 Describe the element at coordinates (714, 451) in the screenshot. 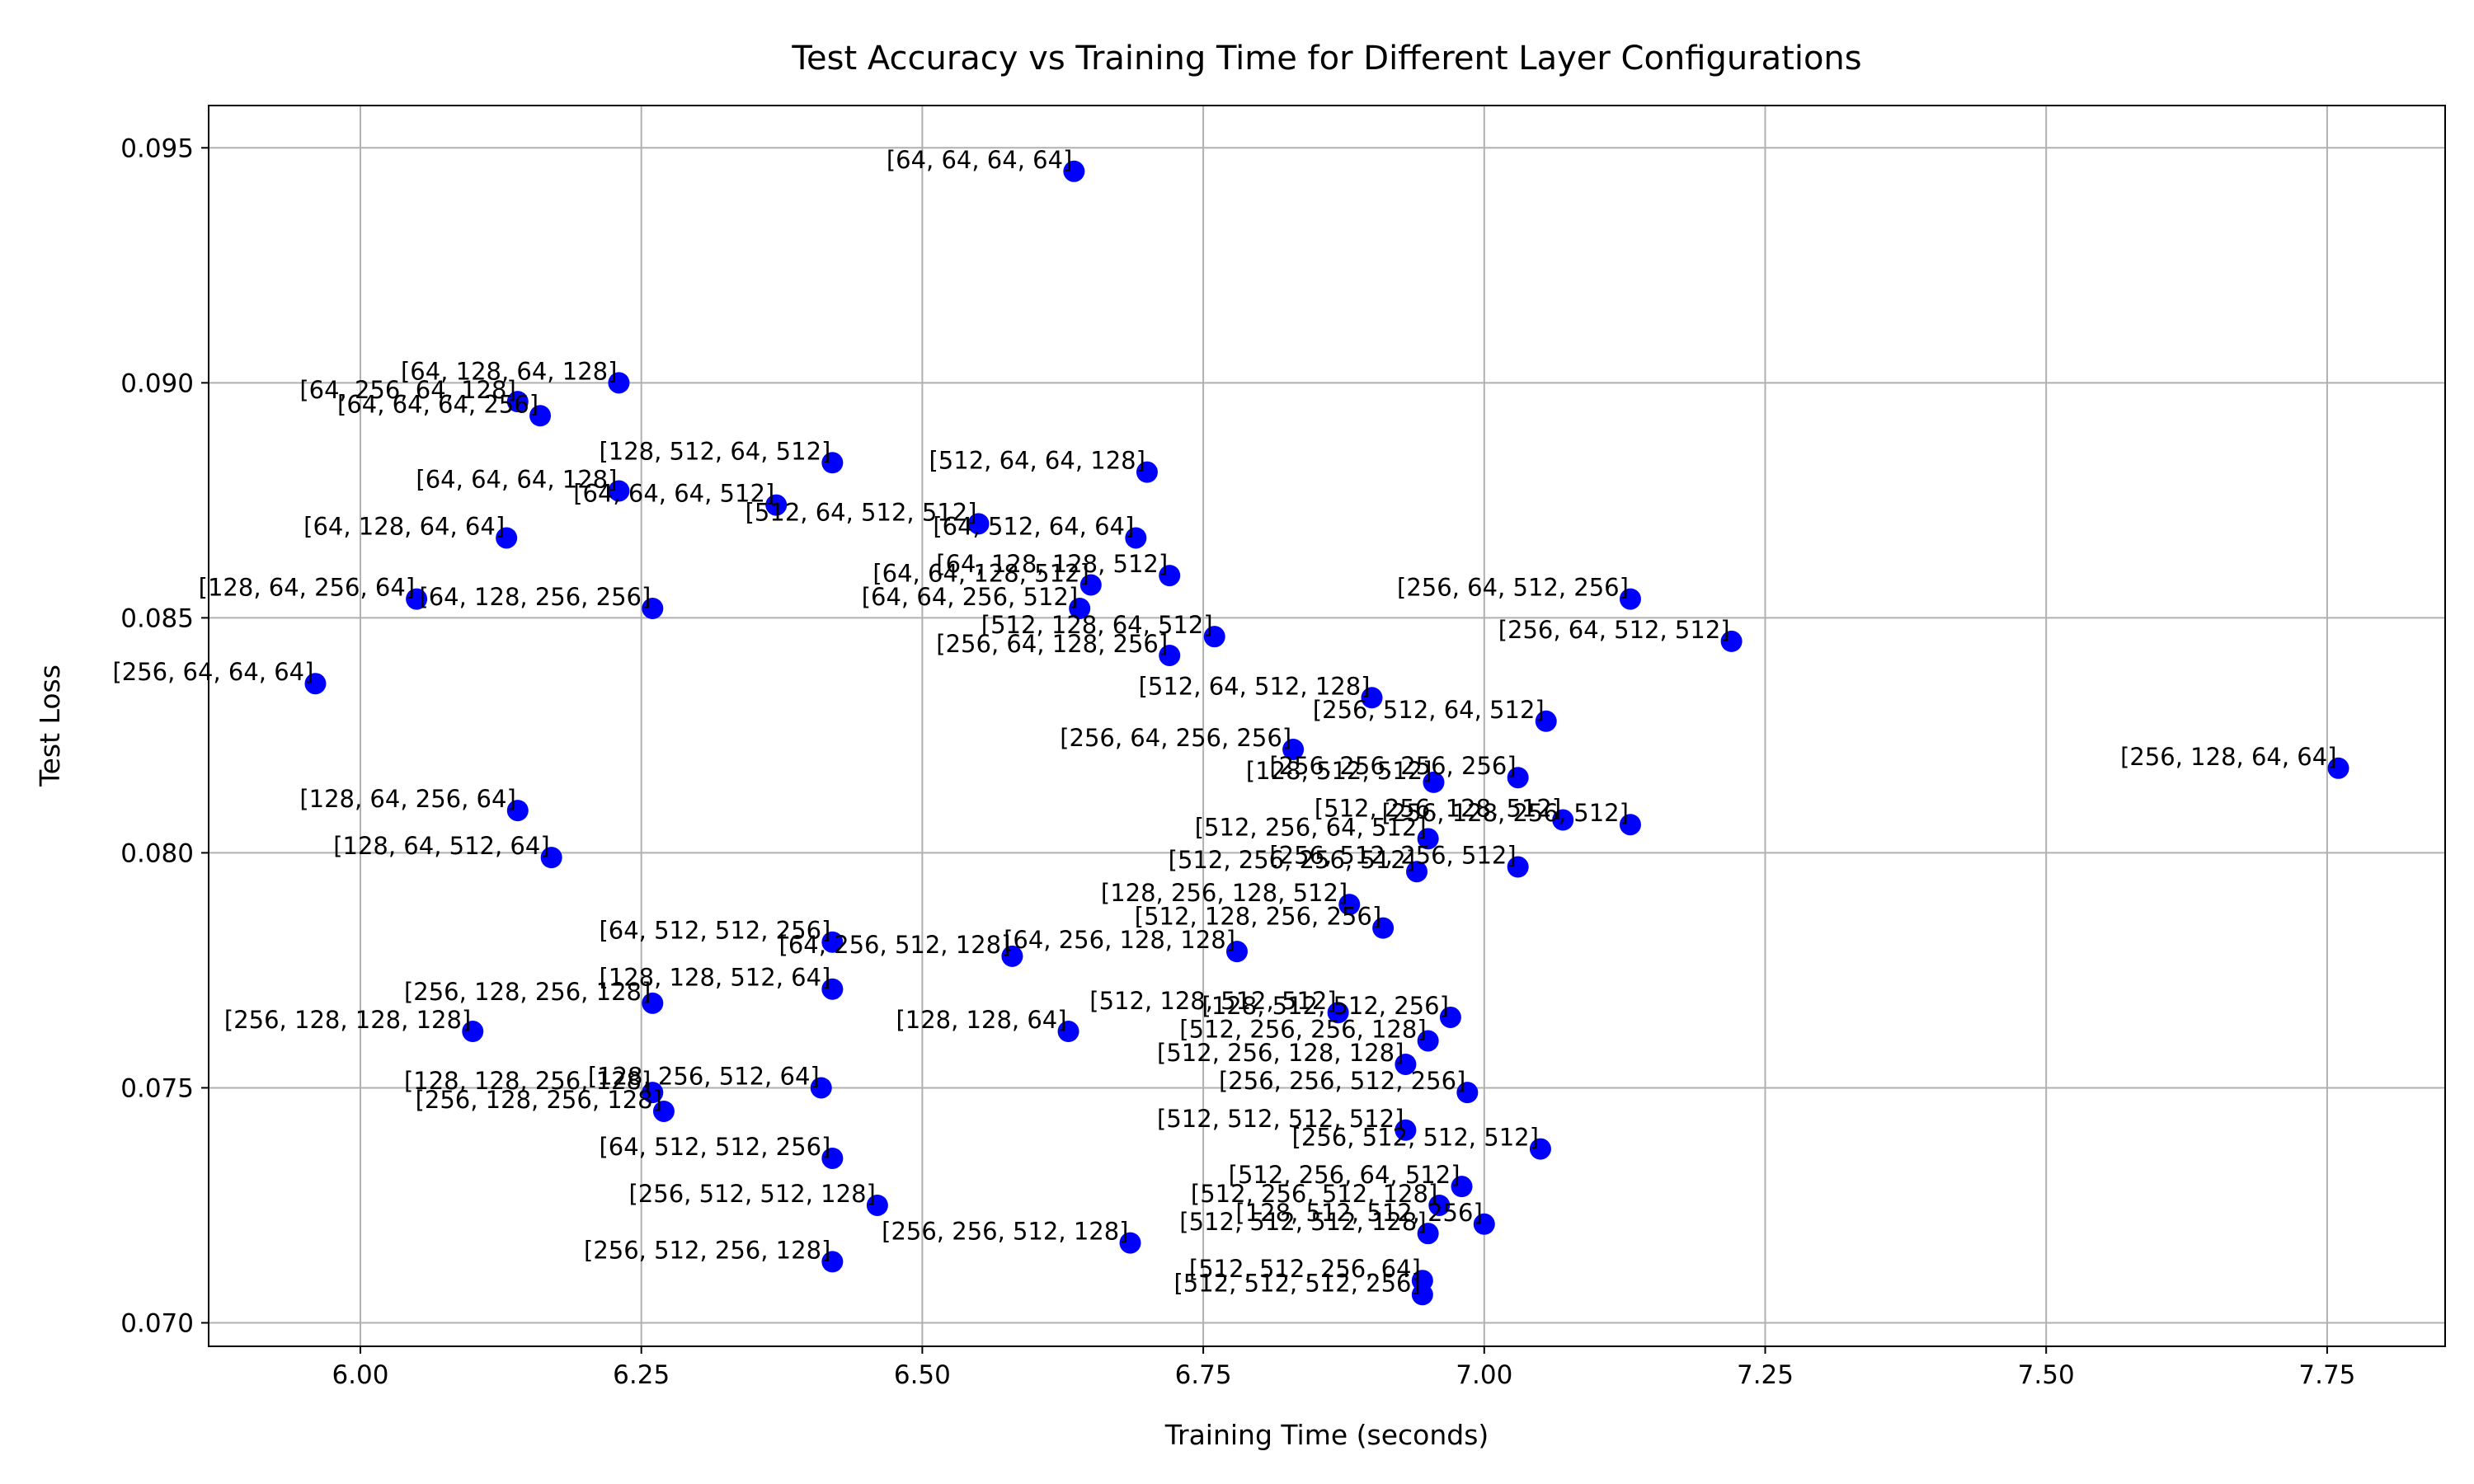

I see `point-label: [128, 512, 64, 512]` at that location.